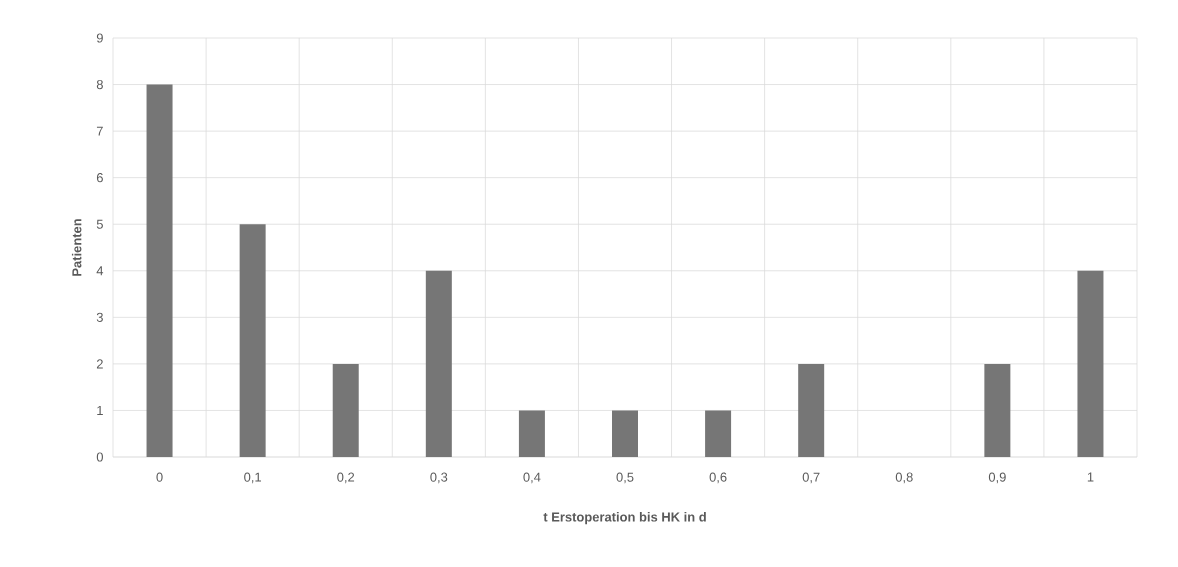 Image resolution: width=1178 pixels, height=567 pixels. I want to click on y-tick-label: 1, so click(100, 410).